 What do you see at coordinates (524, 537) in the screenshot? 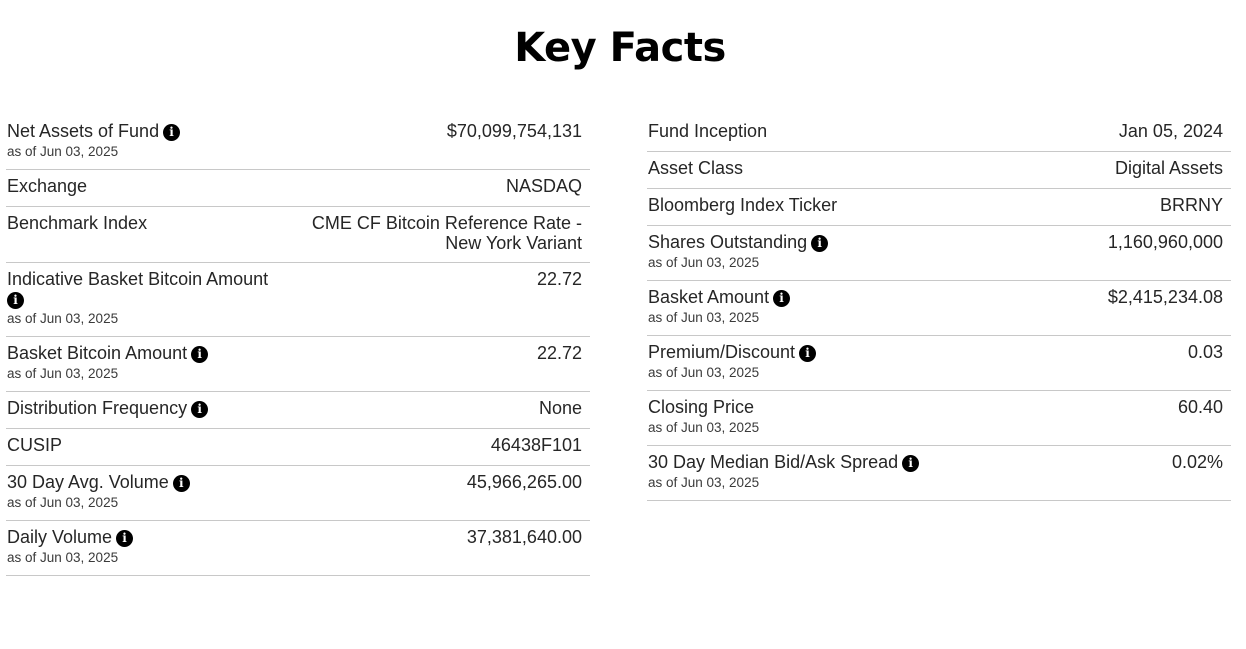
I see `fact-value: 37,381,640.00` at bounding box center [524, 537].